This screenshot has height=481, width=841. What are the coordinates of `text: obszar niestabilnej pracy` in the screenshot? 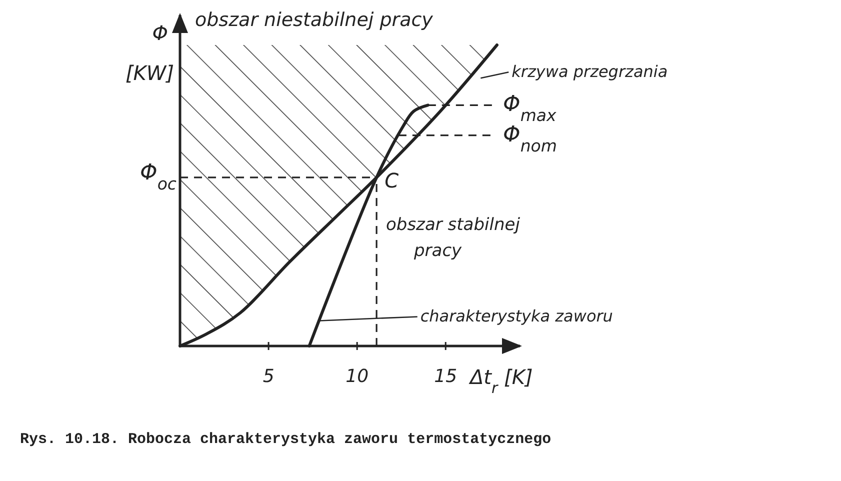 It's located at (314, 20).